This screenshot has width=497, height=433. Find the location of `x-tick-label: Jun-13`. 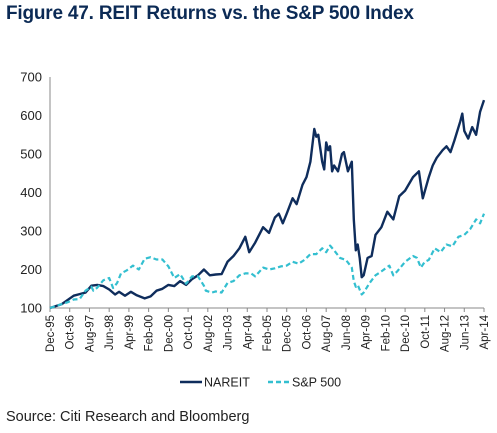

x-tick-label: Jun-13 is located at coordinates (465, 332).